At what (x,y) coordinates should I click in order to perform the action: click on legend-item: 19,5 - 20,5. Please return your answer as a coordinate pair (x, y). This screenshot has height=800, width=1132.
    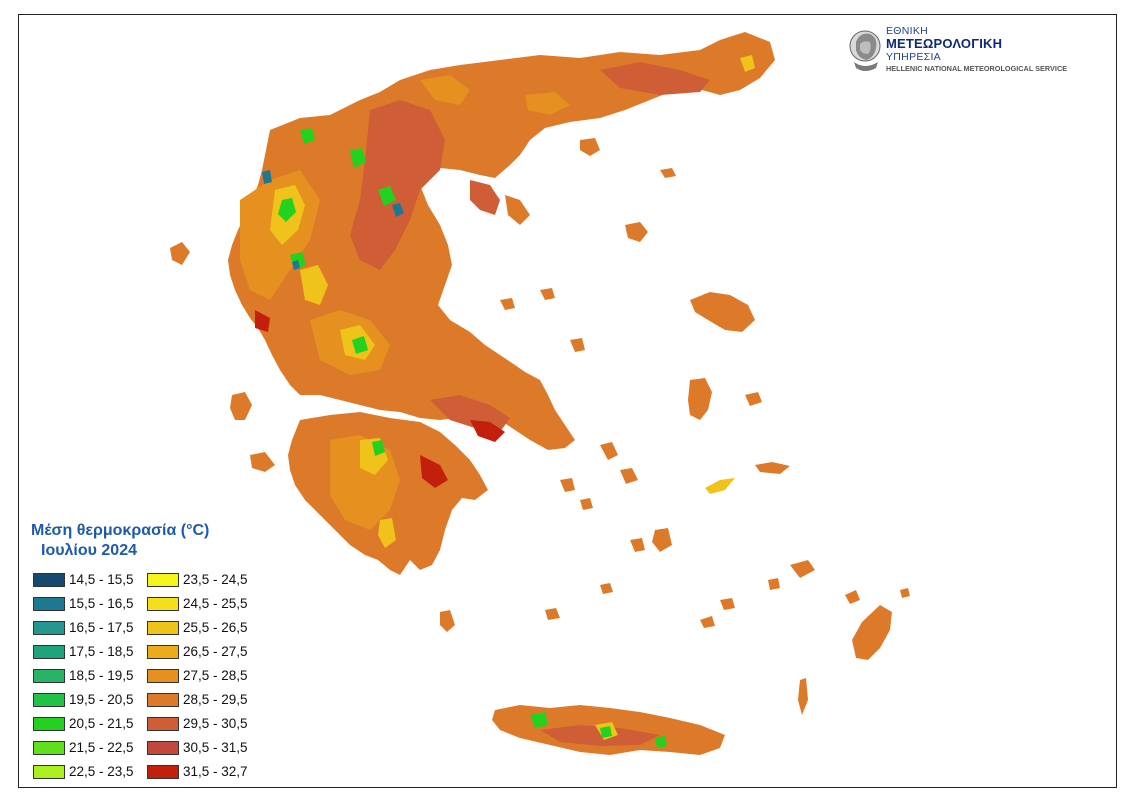
    Looking at the image, I should click on (83, 699).